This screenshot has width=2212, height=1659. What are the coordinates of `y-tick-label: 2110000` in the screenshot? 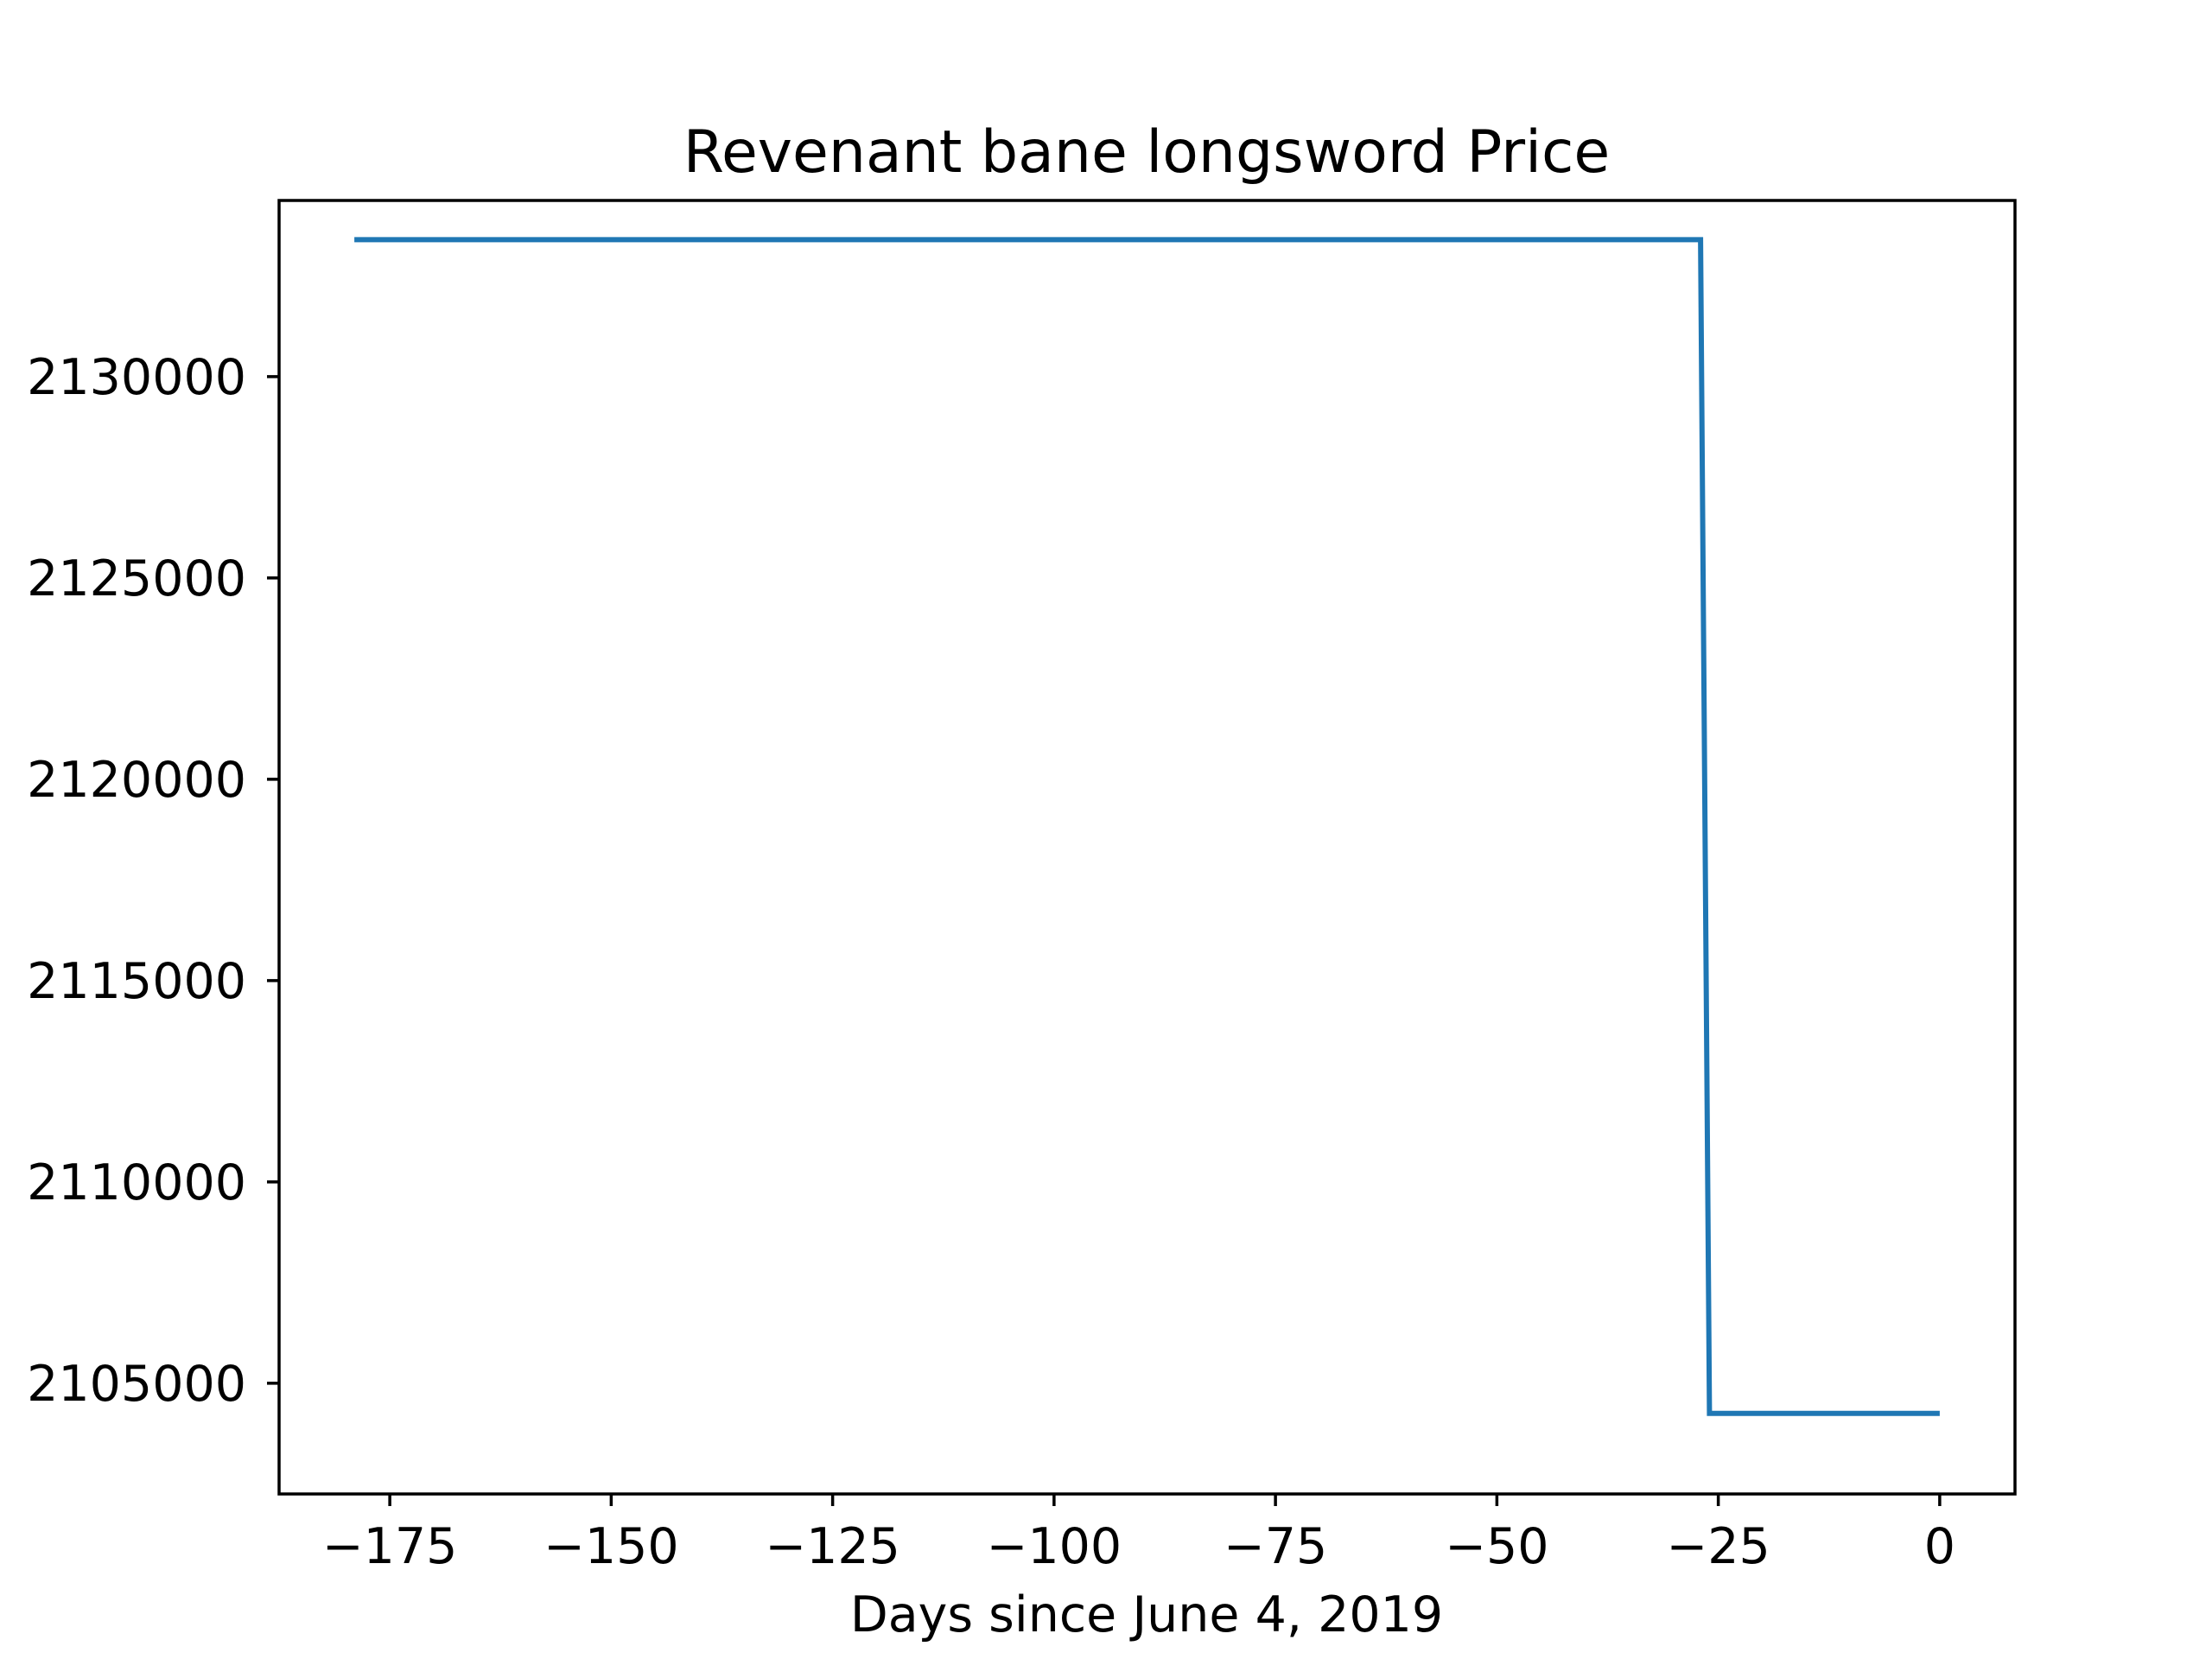 It's located at (136, 1182).